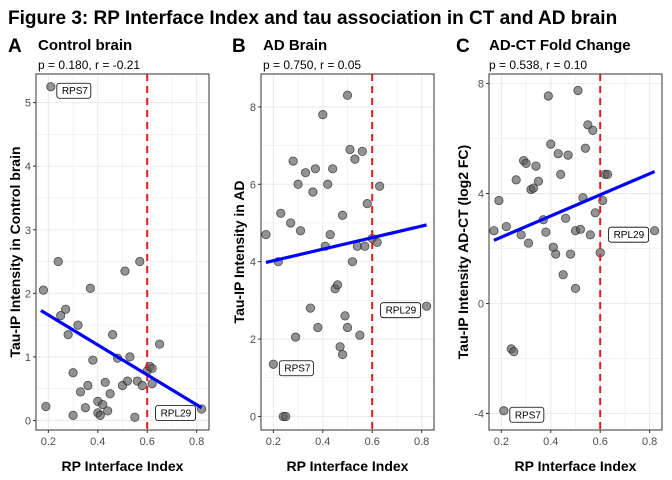  I want to click on panel-subtitle: p = 0.538, r = 0.10, so click(538, 65).